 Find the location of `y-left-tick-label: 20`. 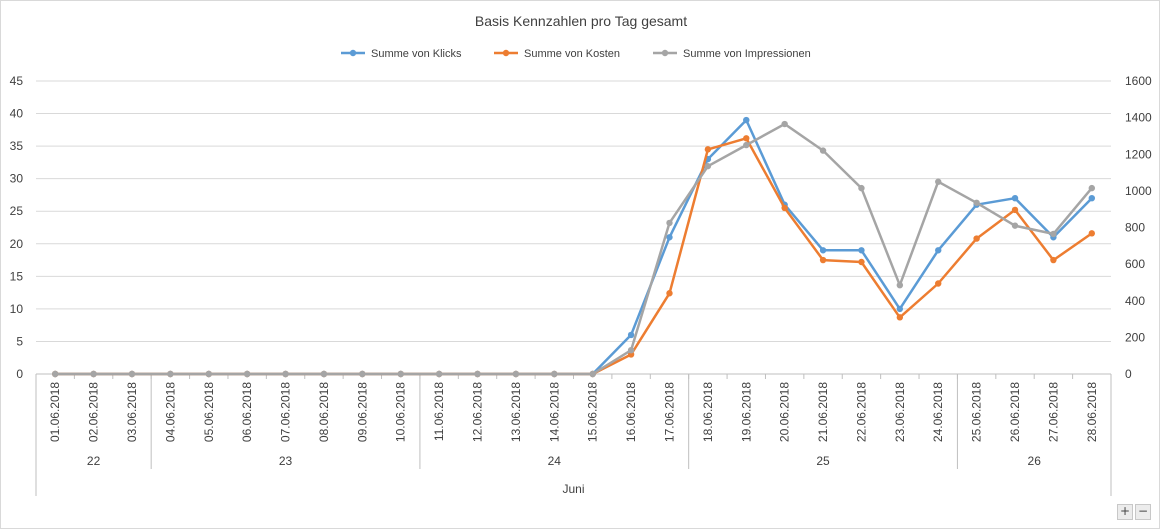

y-left-tick-label: 20 is located at coordinates (17, 244).